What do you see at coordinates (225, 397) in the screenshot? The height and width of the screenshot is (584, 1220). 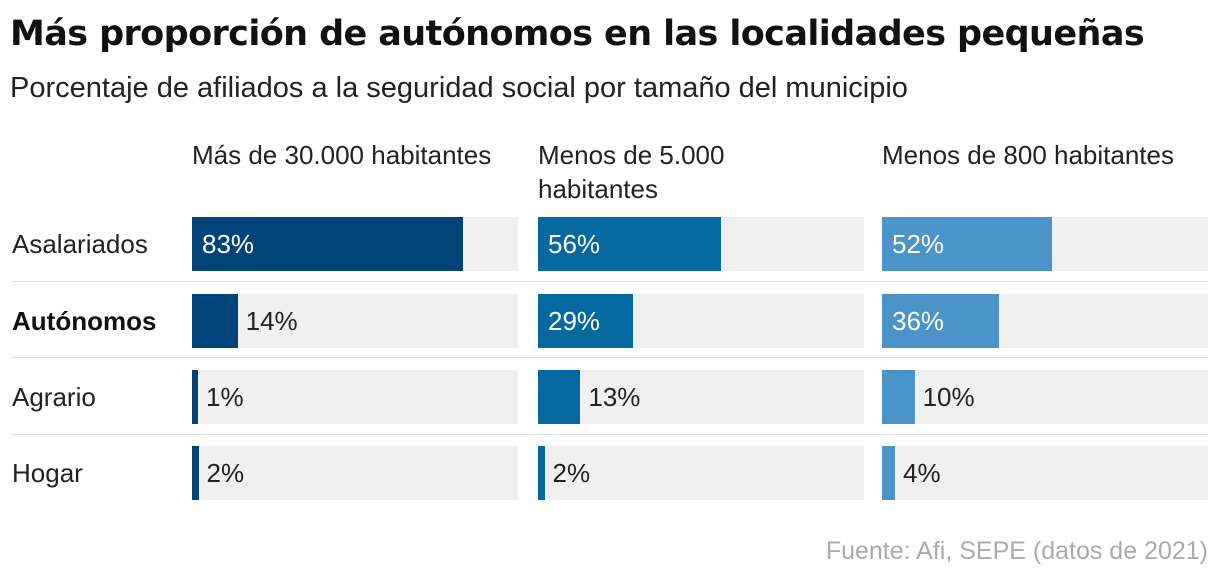 I see `bar-value-label: 1%` at bounding box center [225, 397].